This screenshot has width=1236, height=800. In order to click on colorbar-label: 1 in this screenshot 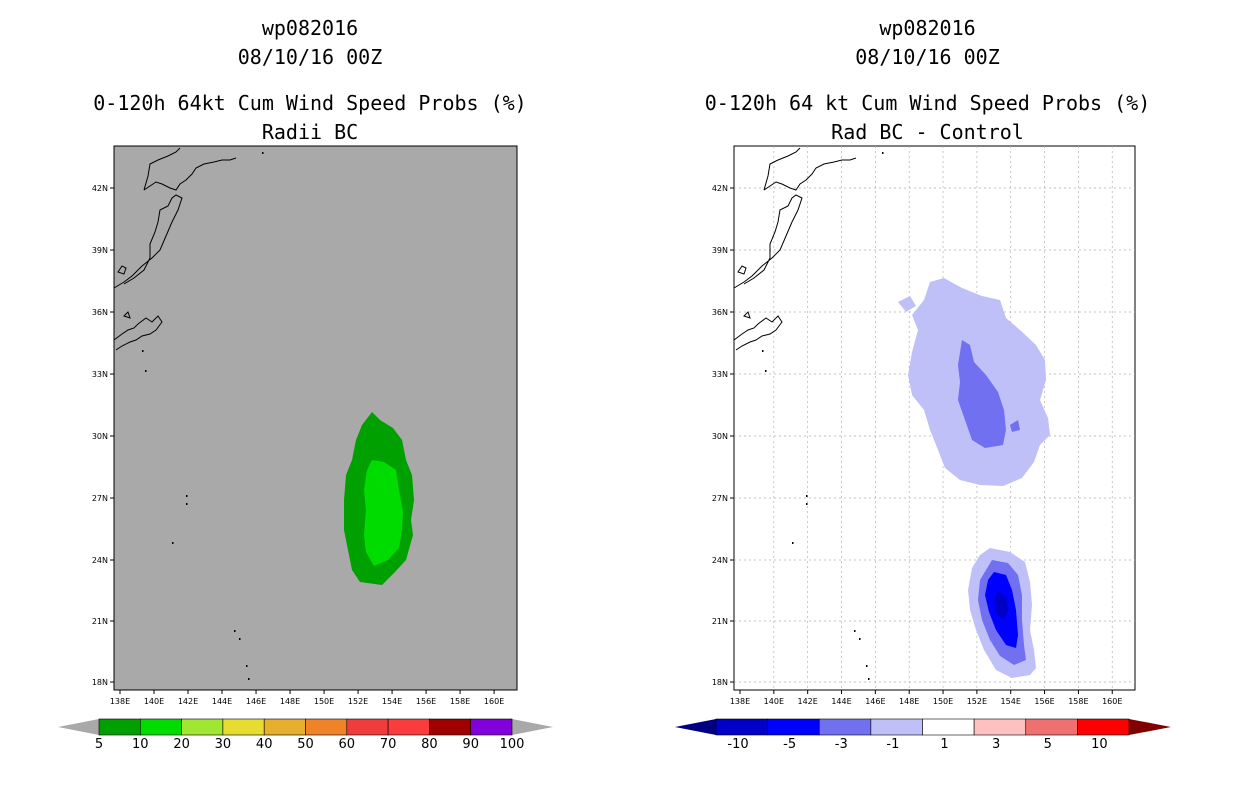, I will do `click(944, 744)`.